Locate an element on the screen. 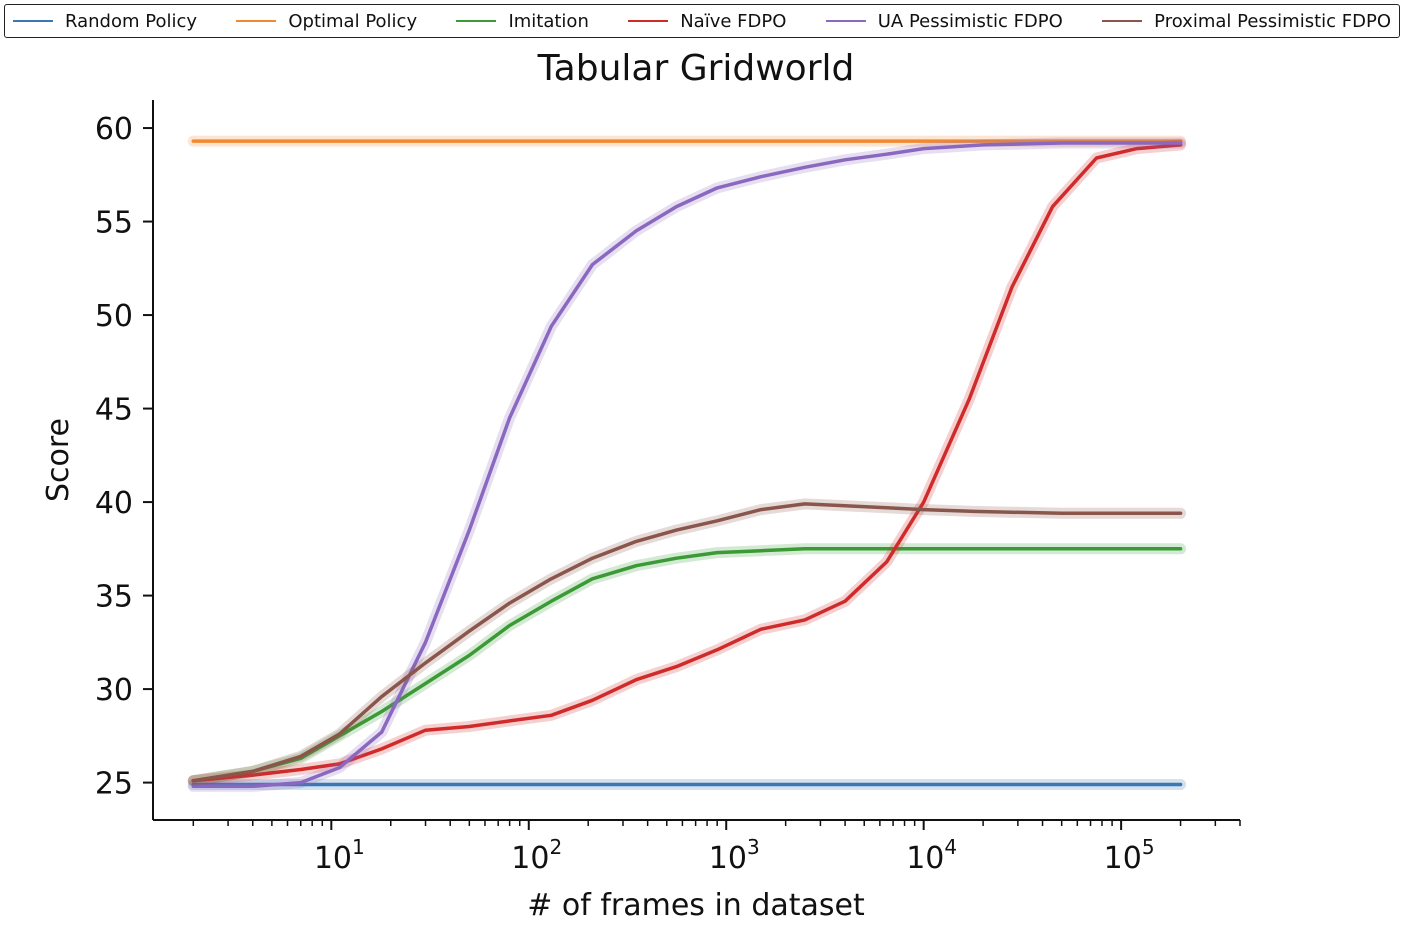 Image resolution: width=1404 pixels, height=929 pixels. legend-item-imitation: Imitation is located at coordinates (522, 21).